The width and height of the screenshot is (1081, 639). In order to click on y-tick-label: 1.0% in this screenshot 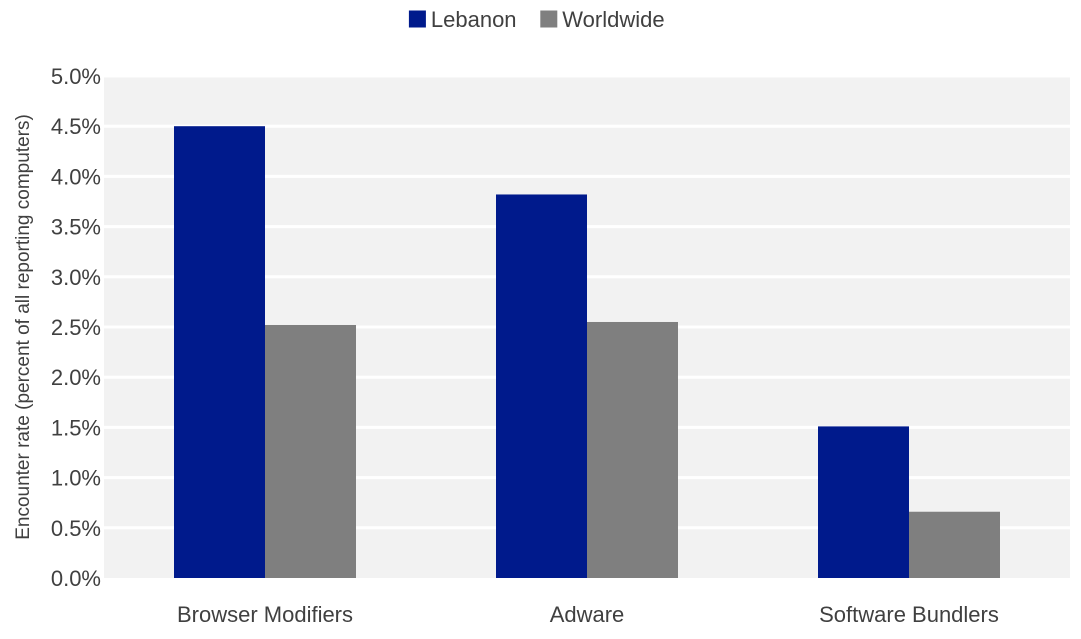, I will do `click(76, 478)`.